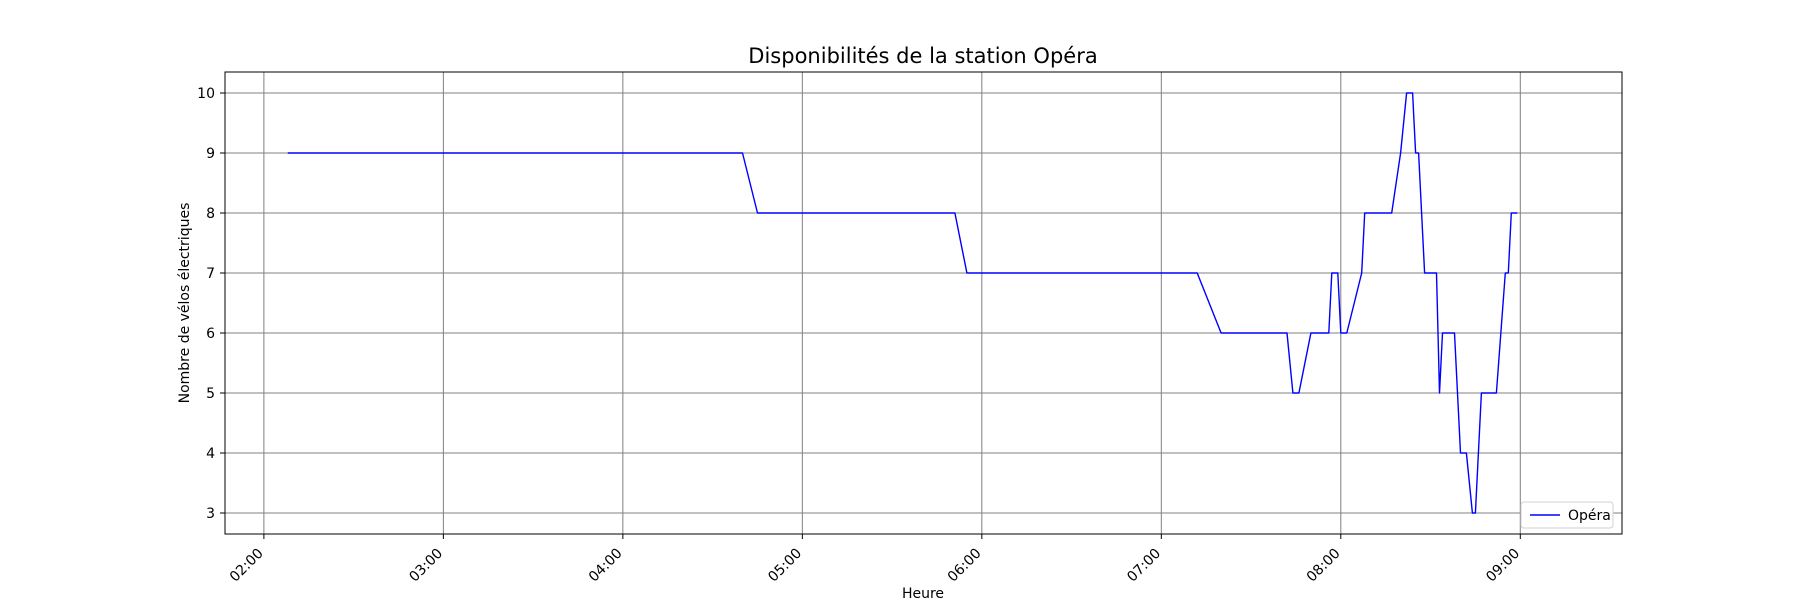  I want to click on legend-label-opera: Opéra, so click(1589, 516).